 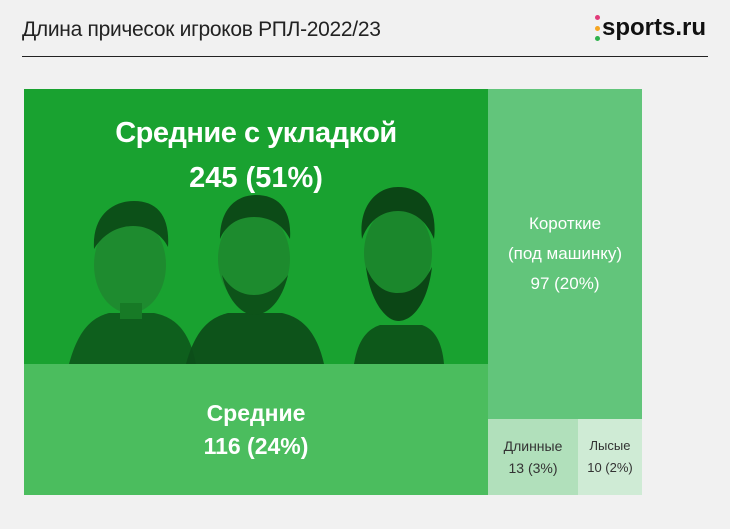 I want to click on tile-value-long: 13 (3%), so click(x=533, y=468).